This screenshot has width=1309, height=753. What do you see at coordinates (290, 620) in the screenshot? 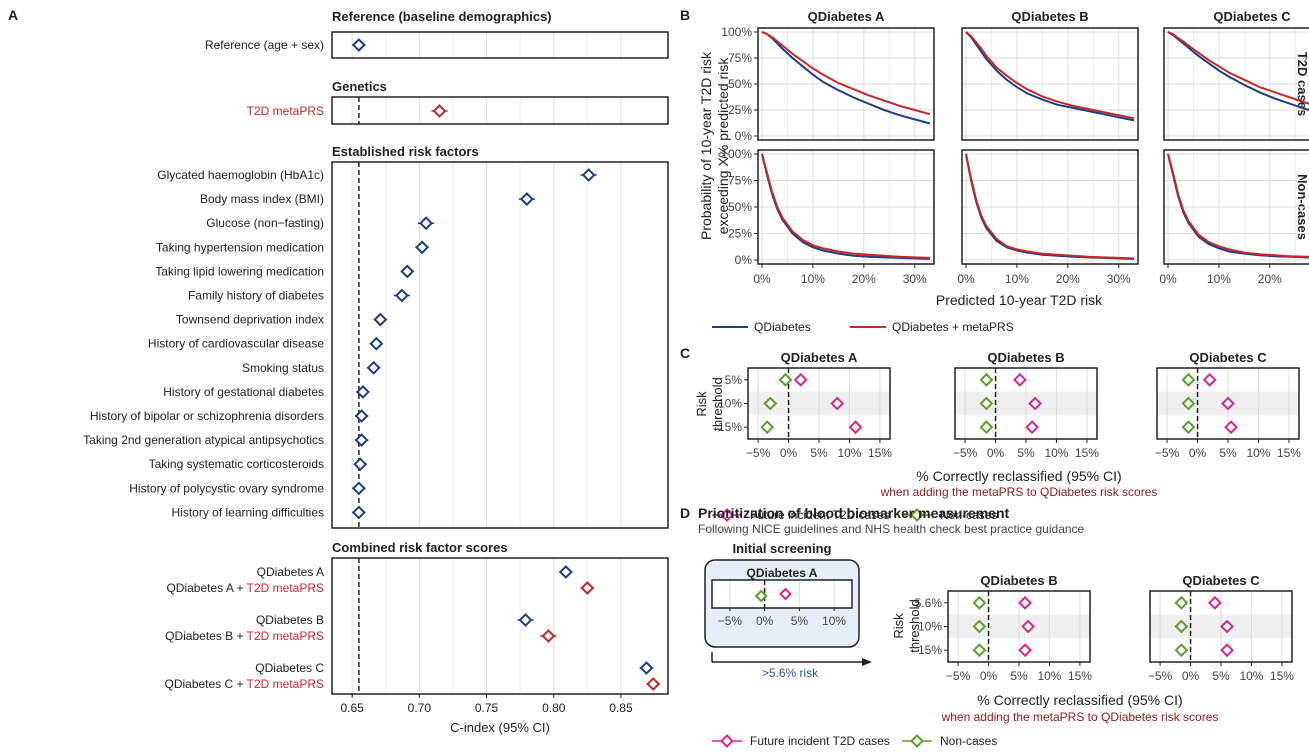
I see `panel-a-row-label: QDiabetes B` at bounding box center [290, 620].